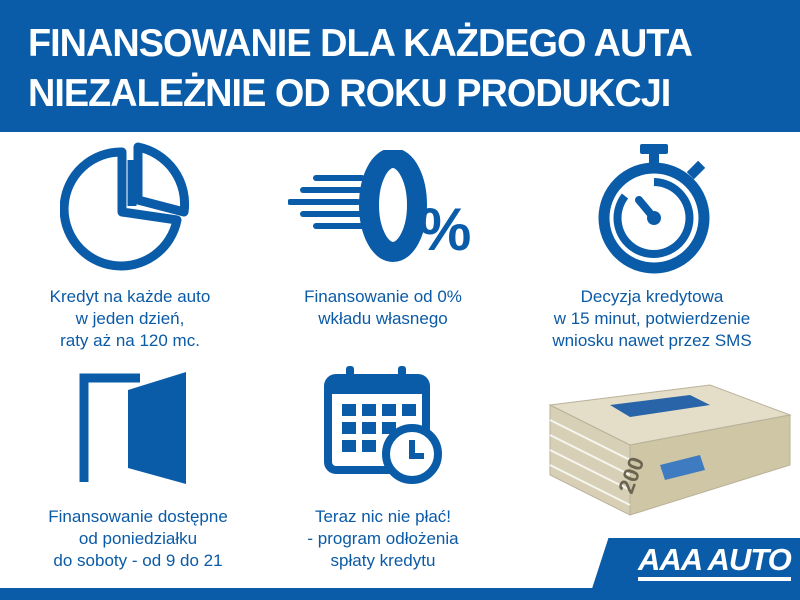 This screenshot has width=800, height=600. What do you see at coordinates (383, 296) in the screenshot?
I see `caption-line: Finansowanie od 0%` at bounding box center [383, 296].